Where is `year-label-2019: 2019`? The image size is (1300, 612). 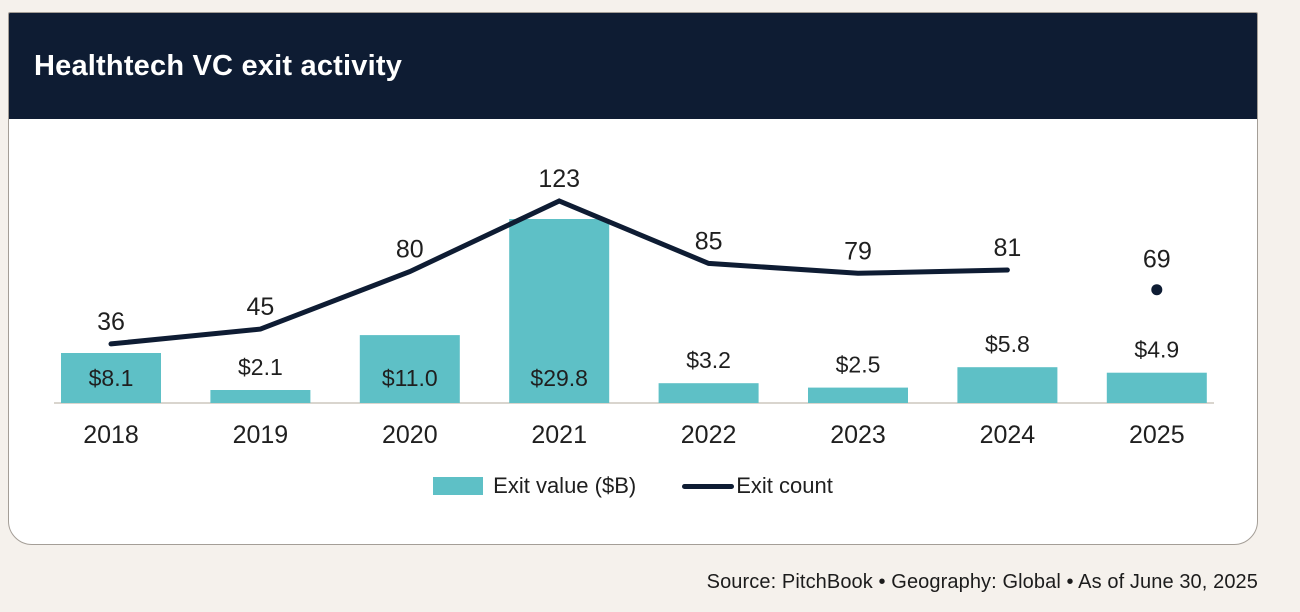
year-label-2019: 2019 is located at coordinates (261, 435).